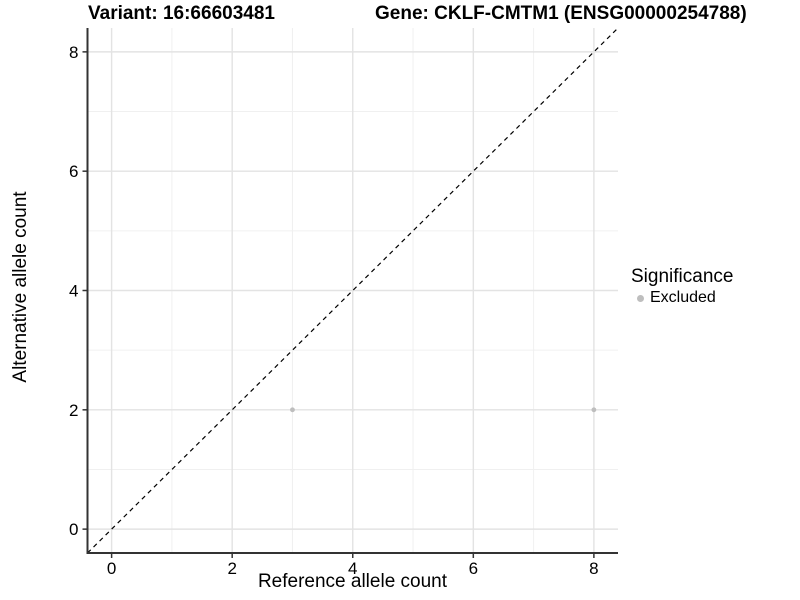 This screenshot has height=600, width=800. Describe the element at coordinates (682, 276) in the screenshot. I see `legend-title: Significance` at that location.